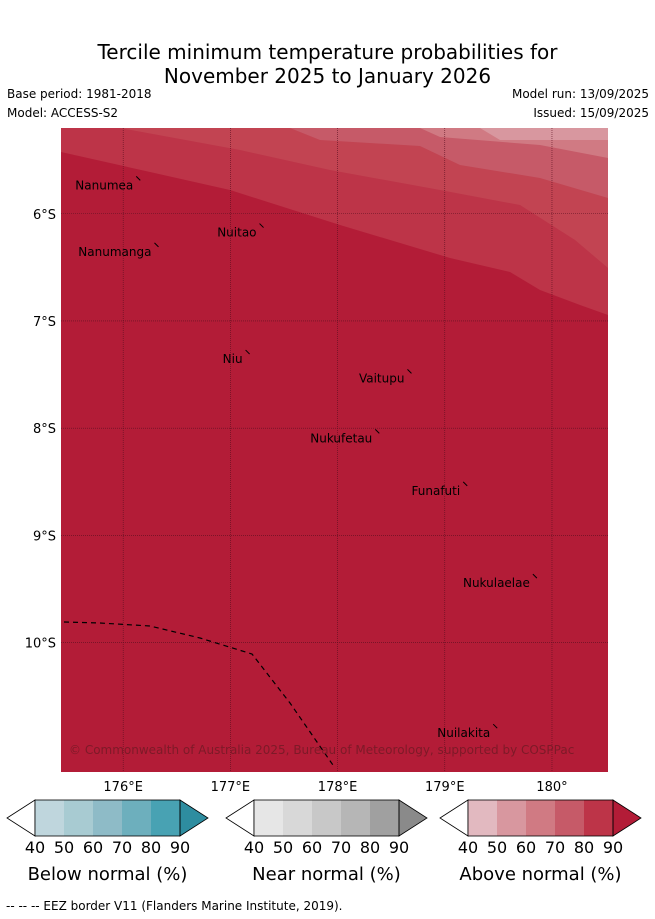 This screenshot has height=919, width=655. Describe the element at coordinates (236, 233) in the screenshot. I see `place-label: Nuitao` at that location.